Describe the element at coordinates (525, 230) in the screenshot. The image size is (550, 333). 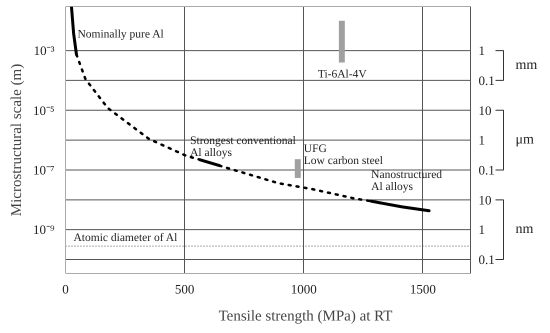
I see `text: nm` at that location.